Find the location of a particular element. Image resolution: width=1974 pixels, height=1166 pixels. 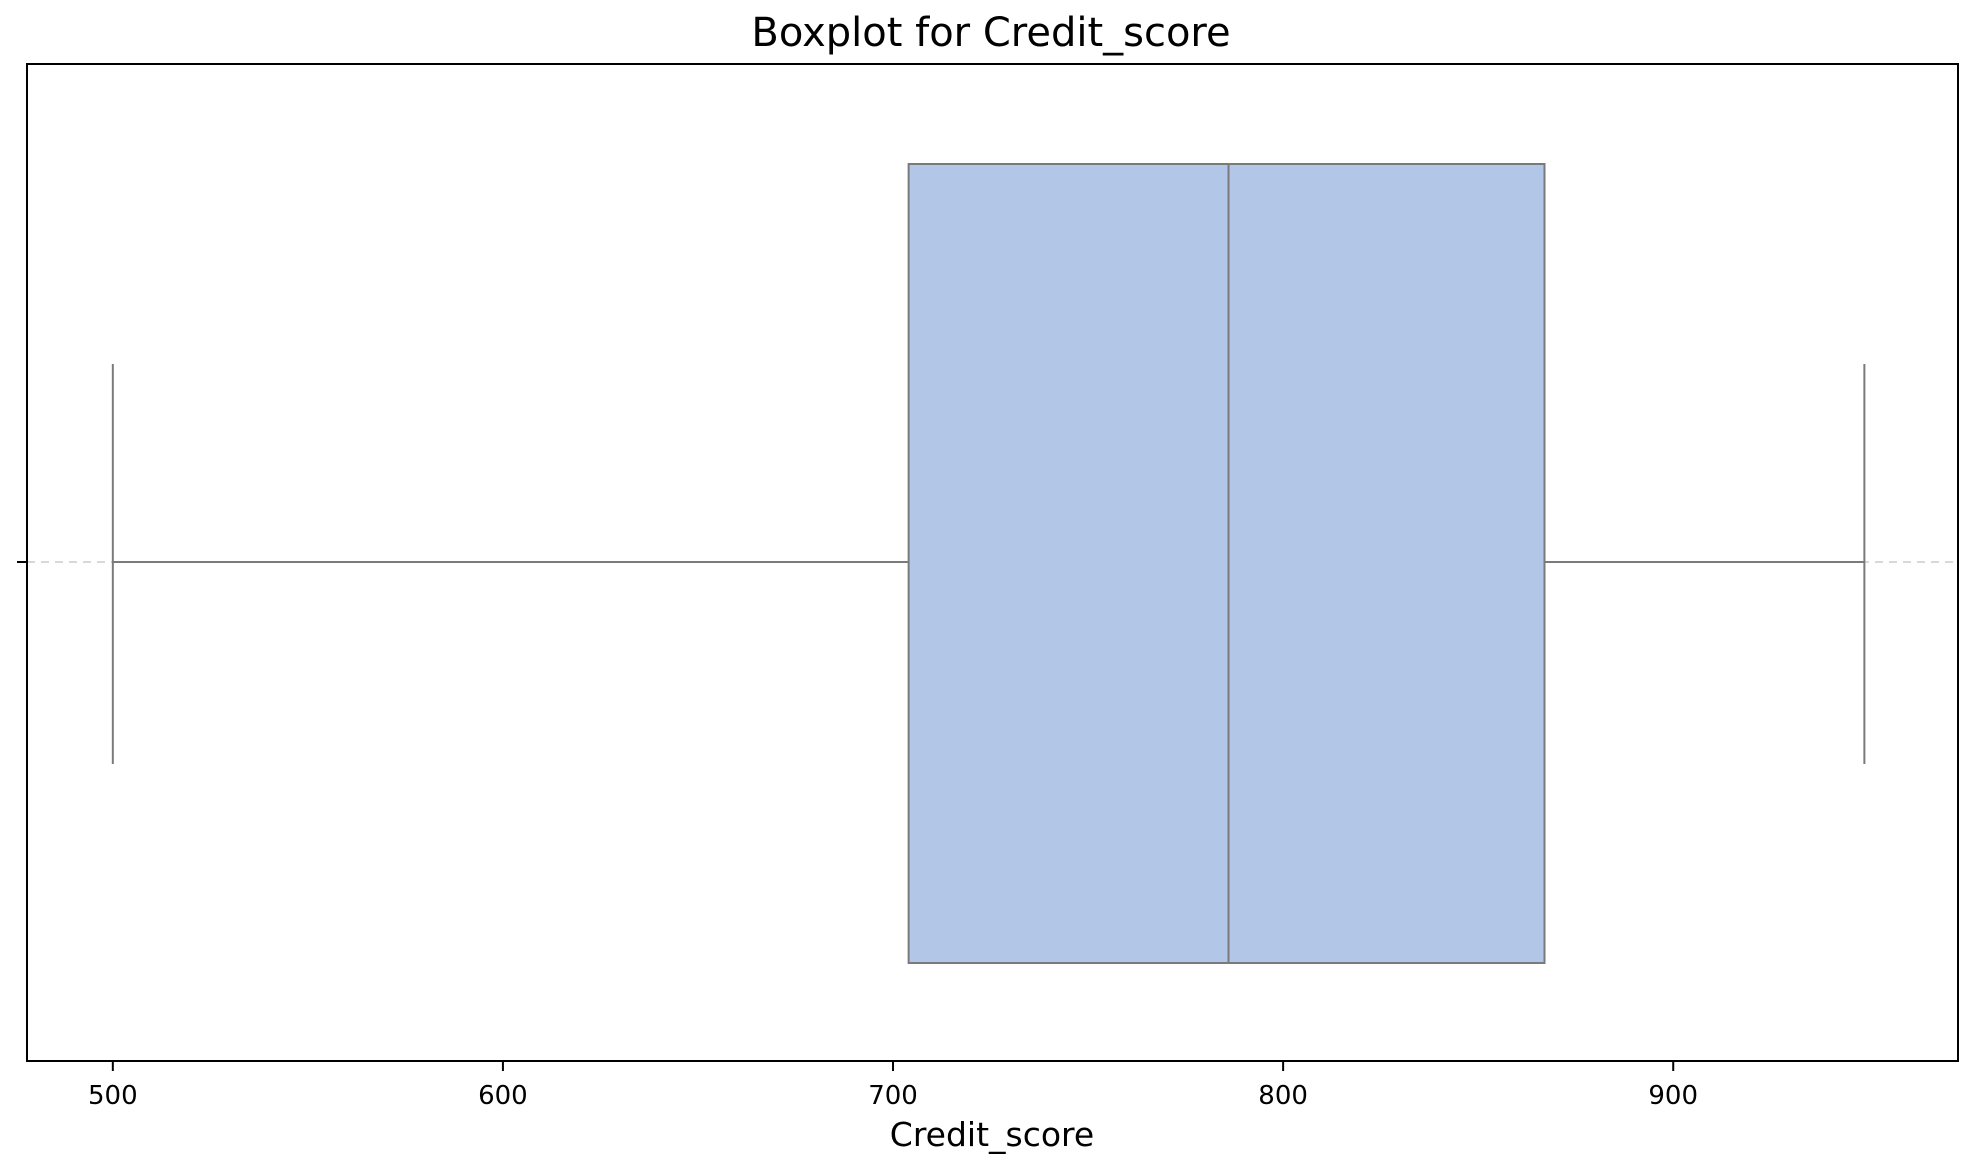

x-tick-label: 900 is located at coordinates (1673, 1096).